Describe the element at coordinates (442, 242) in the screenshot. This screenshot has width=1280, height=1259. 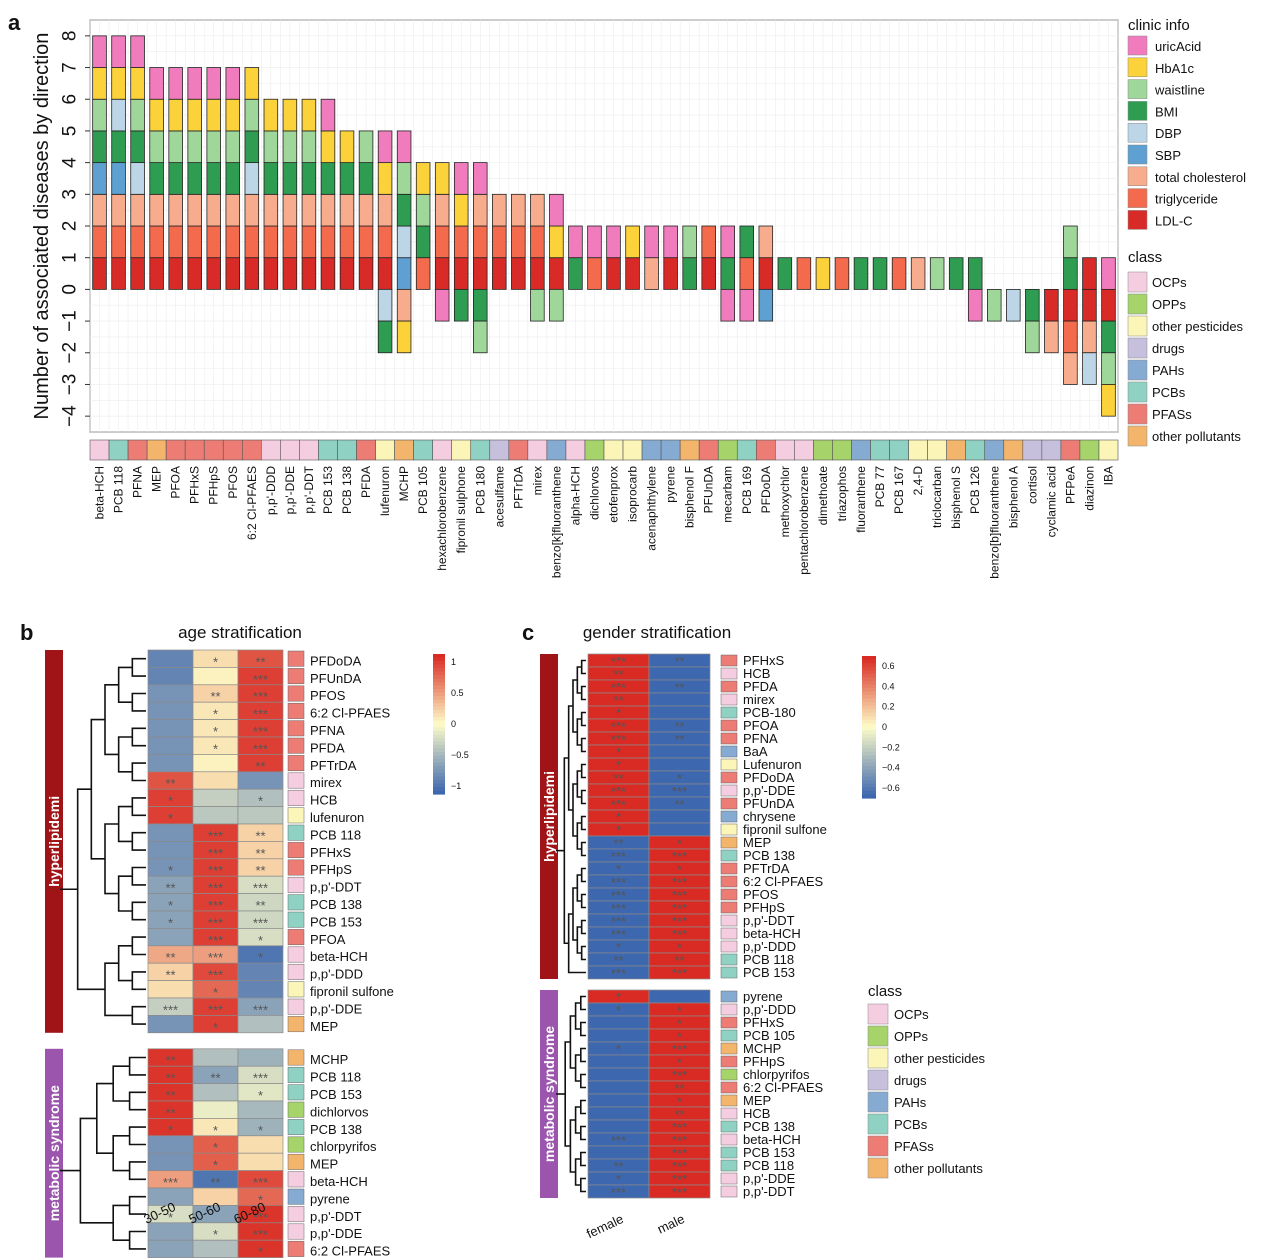
I see `bar-segment-hexachlorobenzene-triglyceride` at that location.